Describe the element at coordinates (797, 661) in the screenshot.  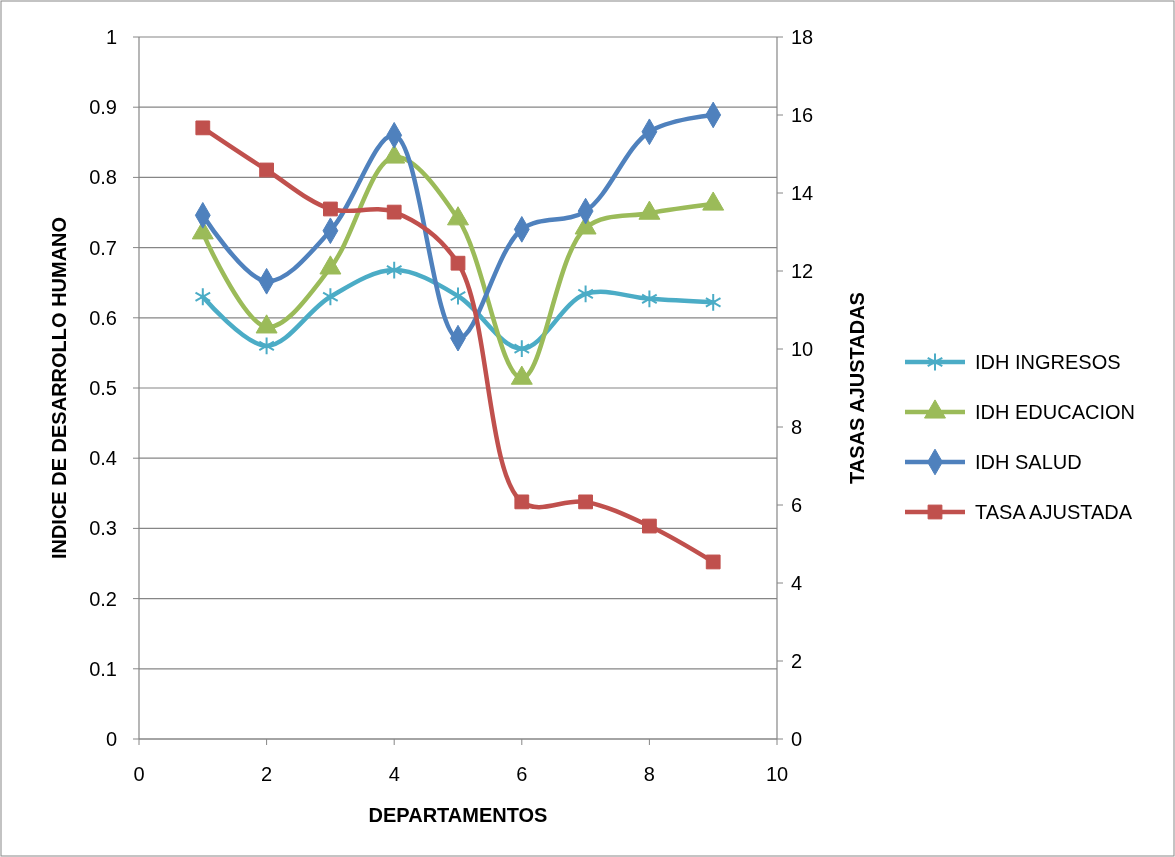
I see `y2-tick-label: 2` at that location.